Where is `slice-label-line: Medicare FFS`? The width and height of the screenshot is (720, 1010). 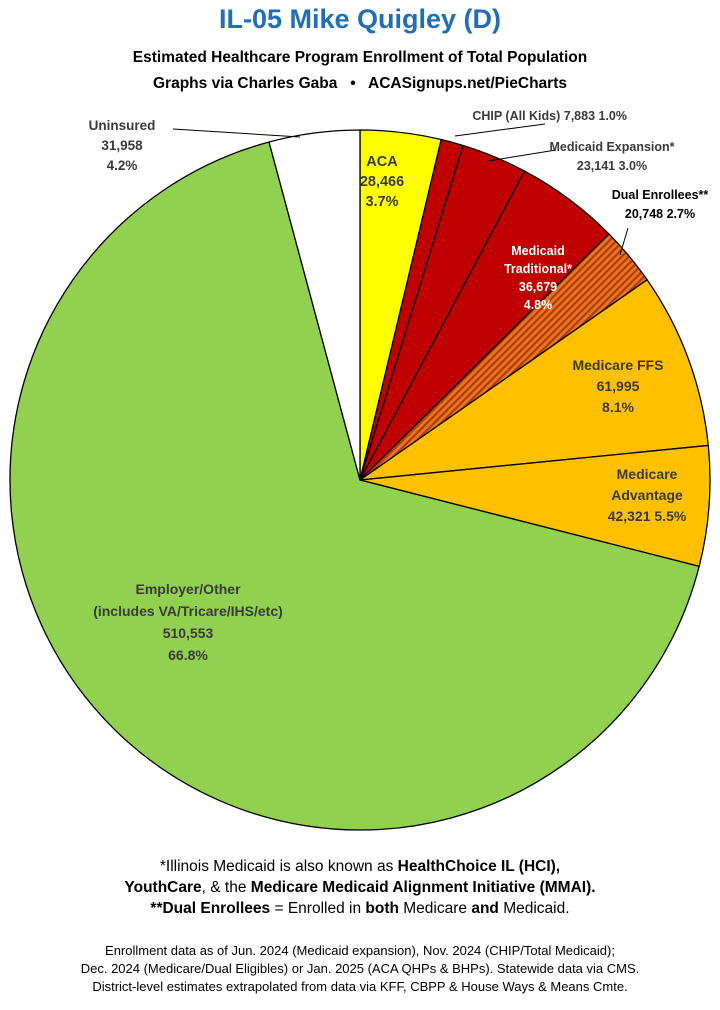
slice-label-line: Medicare FFS is located at coordinates (617, 365).